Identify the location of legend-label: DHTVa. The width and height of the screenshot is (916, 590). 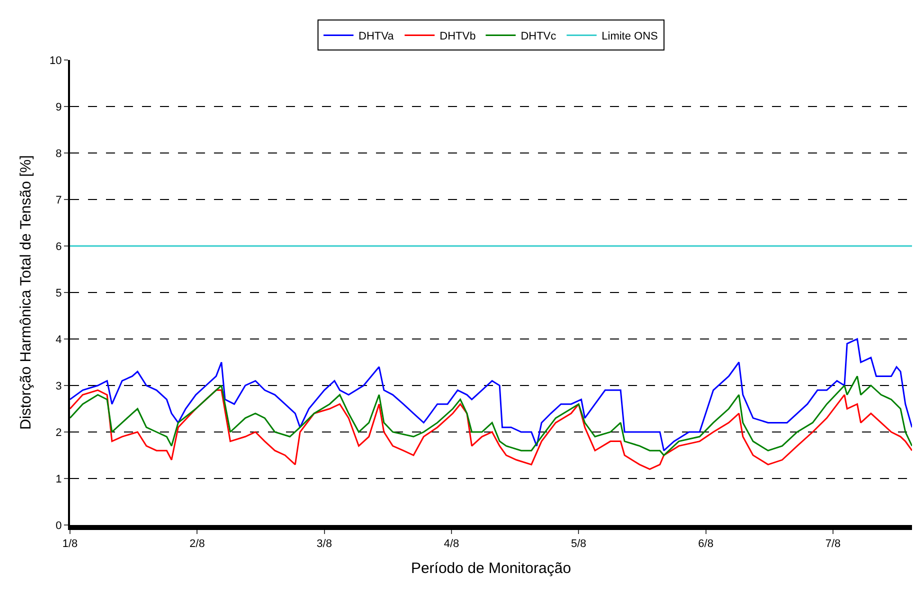
(376, 36).